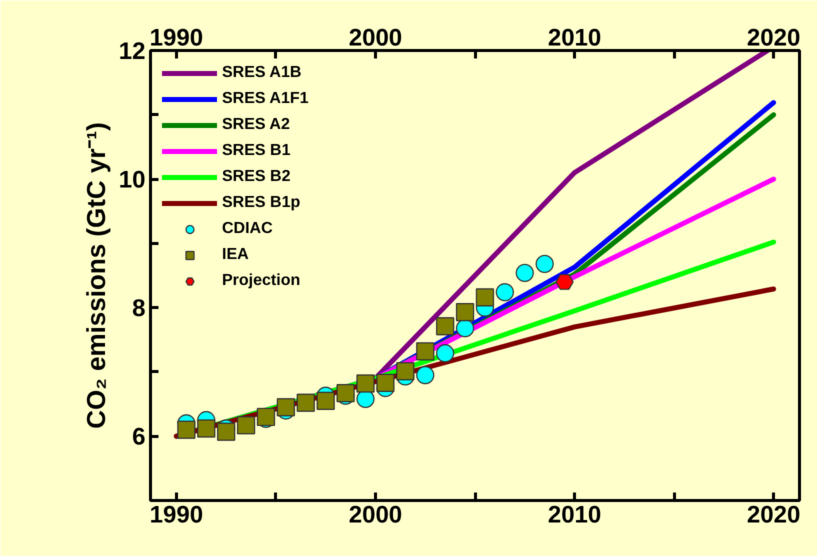 The height and width of the screenshot is (556, 817). I want to click on legend-label: CDIAC, so click(247, 229).